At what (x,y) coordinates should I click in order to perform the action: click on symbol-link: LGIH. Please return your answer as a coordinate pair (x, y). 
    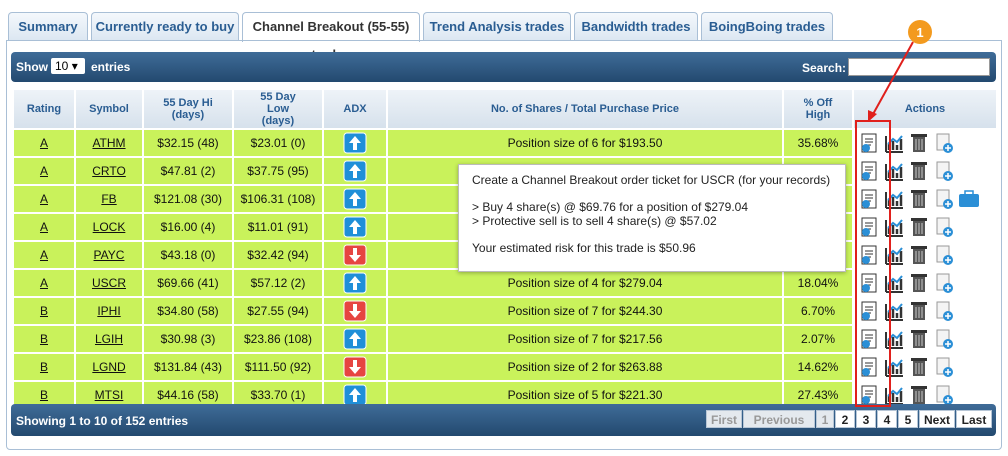
    Looking at the image, I should click on (108, 339).